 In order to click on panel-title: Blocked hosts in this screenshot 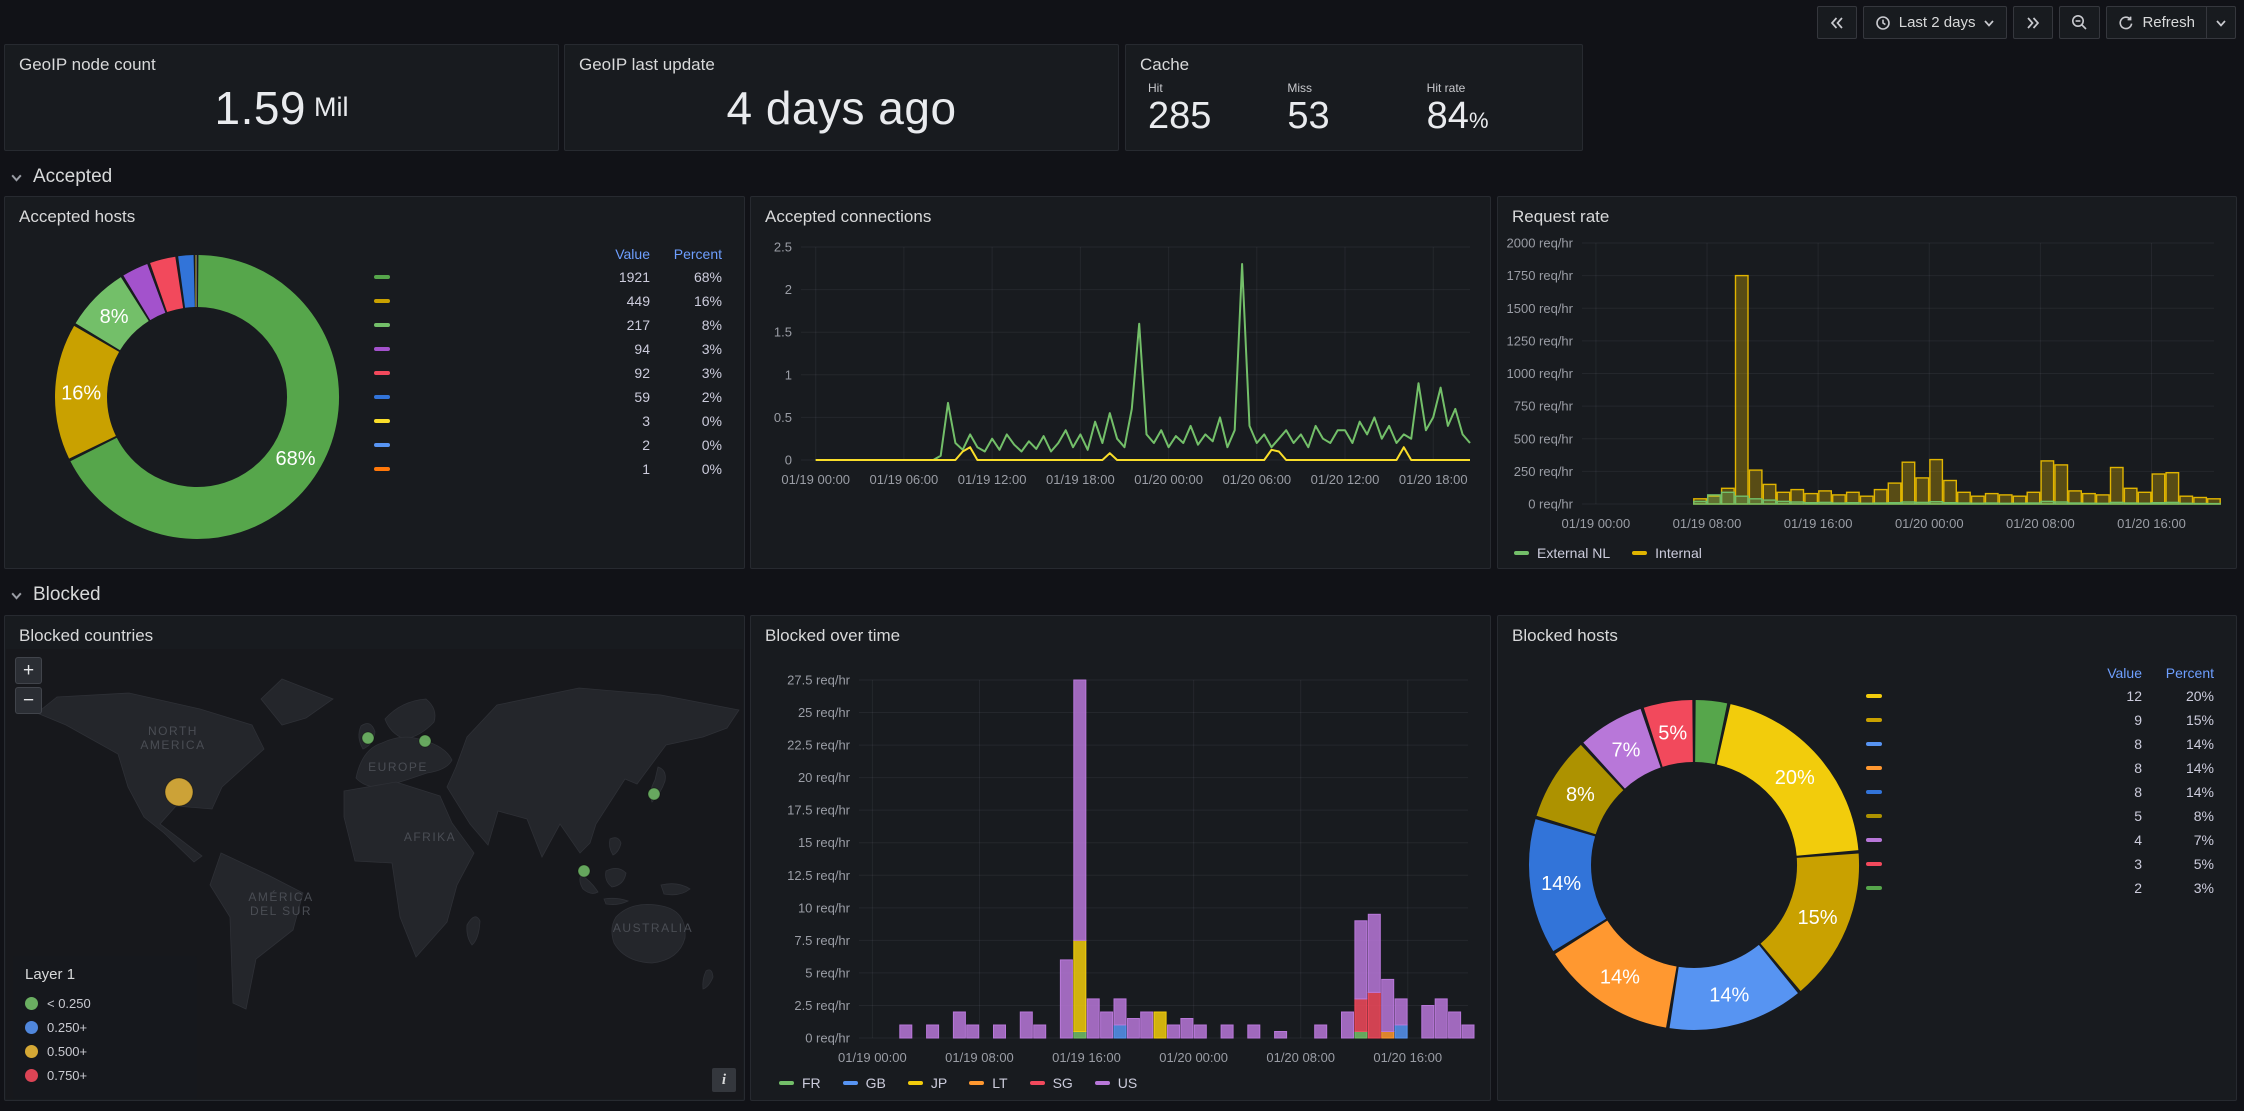, I will do `click(1565, 635)`.